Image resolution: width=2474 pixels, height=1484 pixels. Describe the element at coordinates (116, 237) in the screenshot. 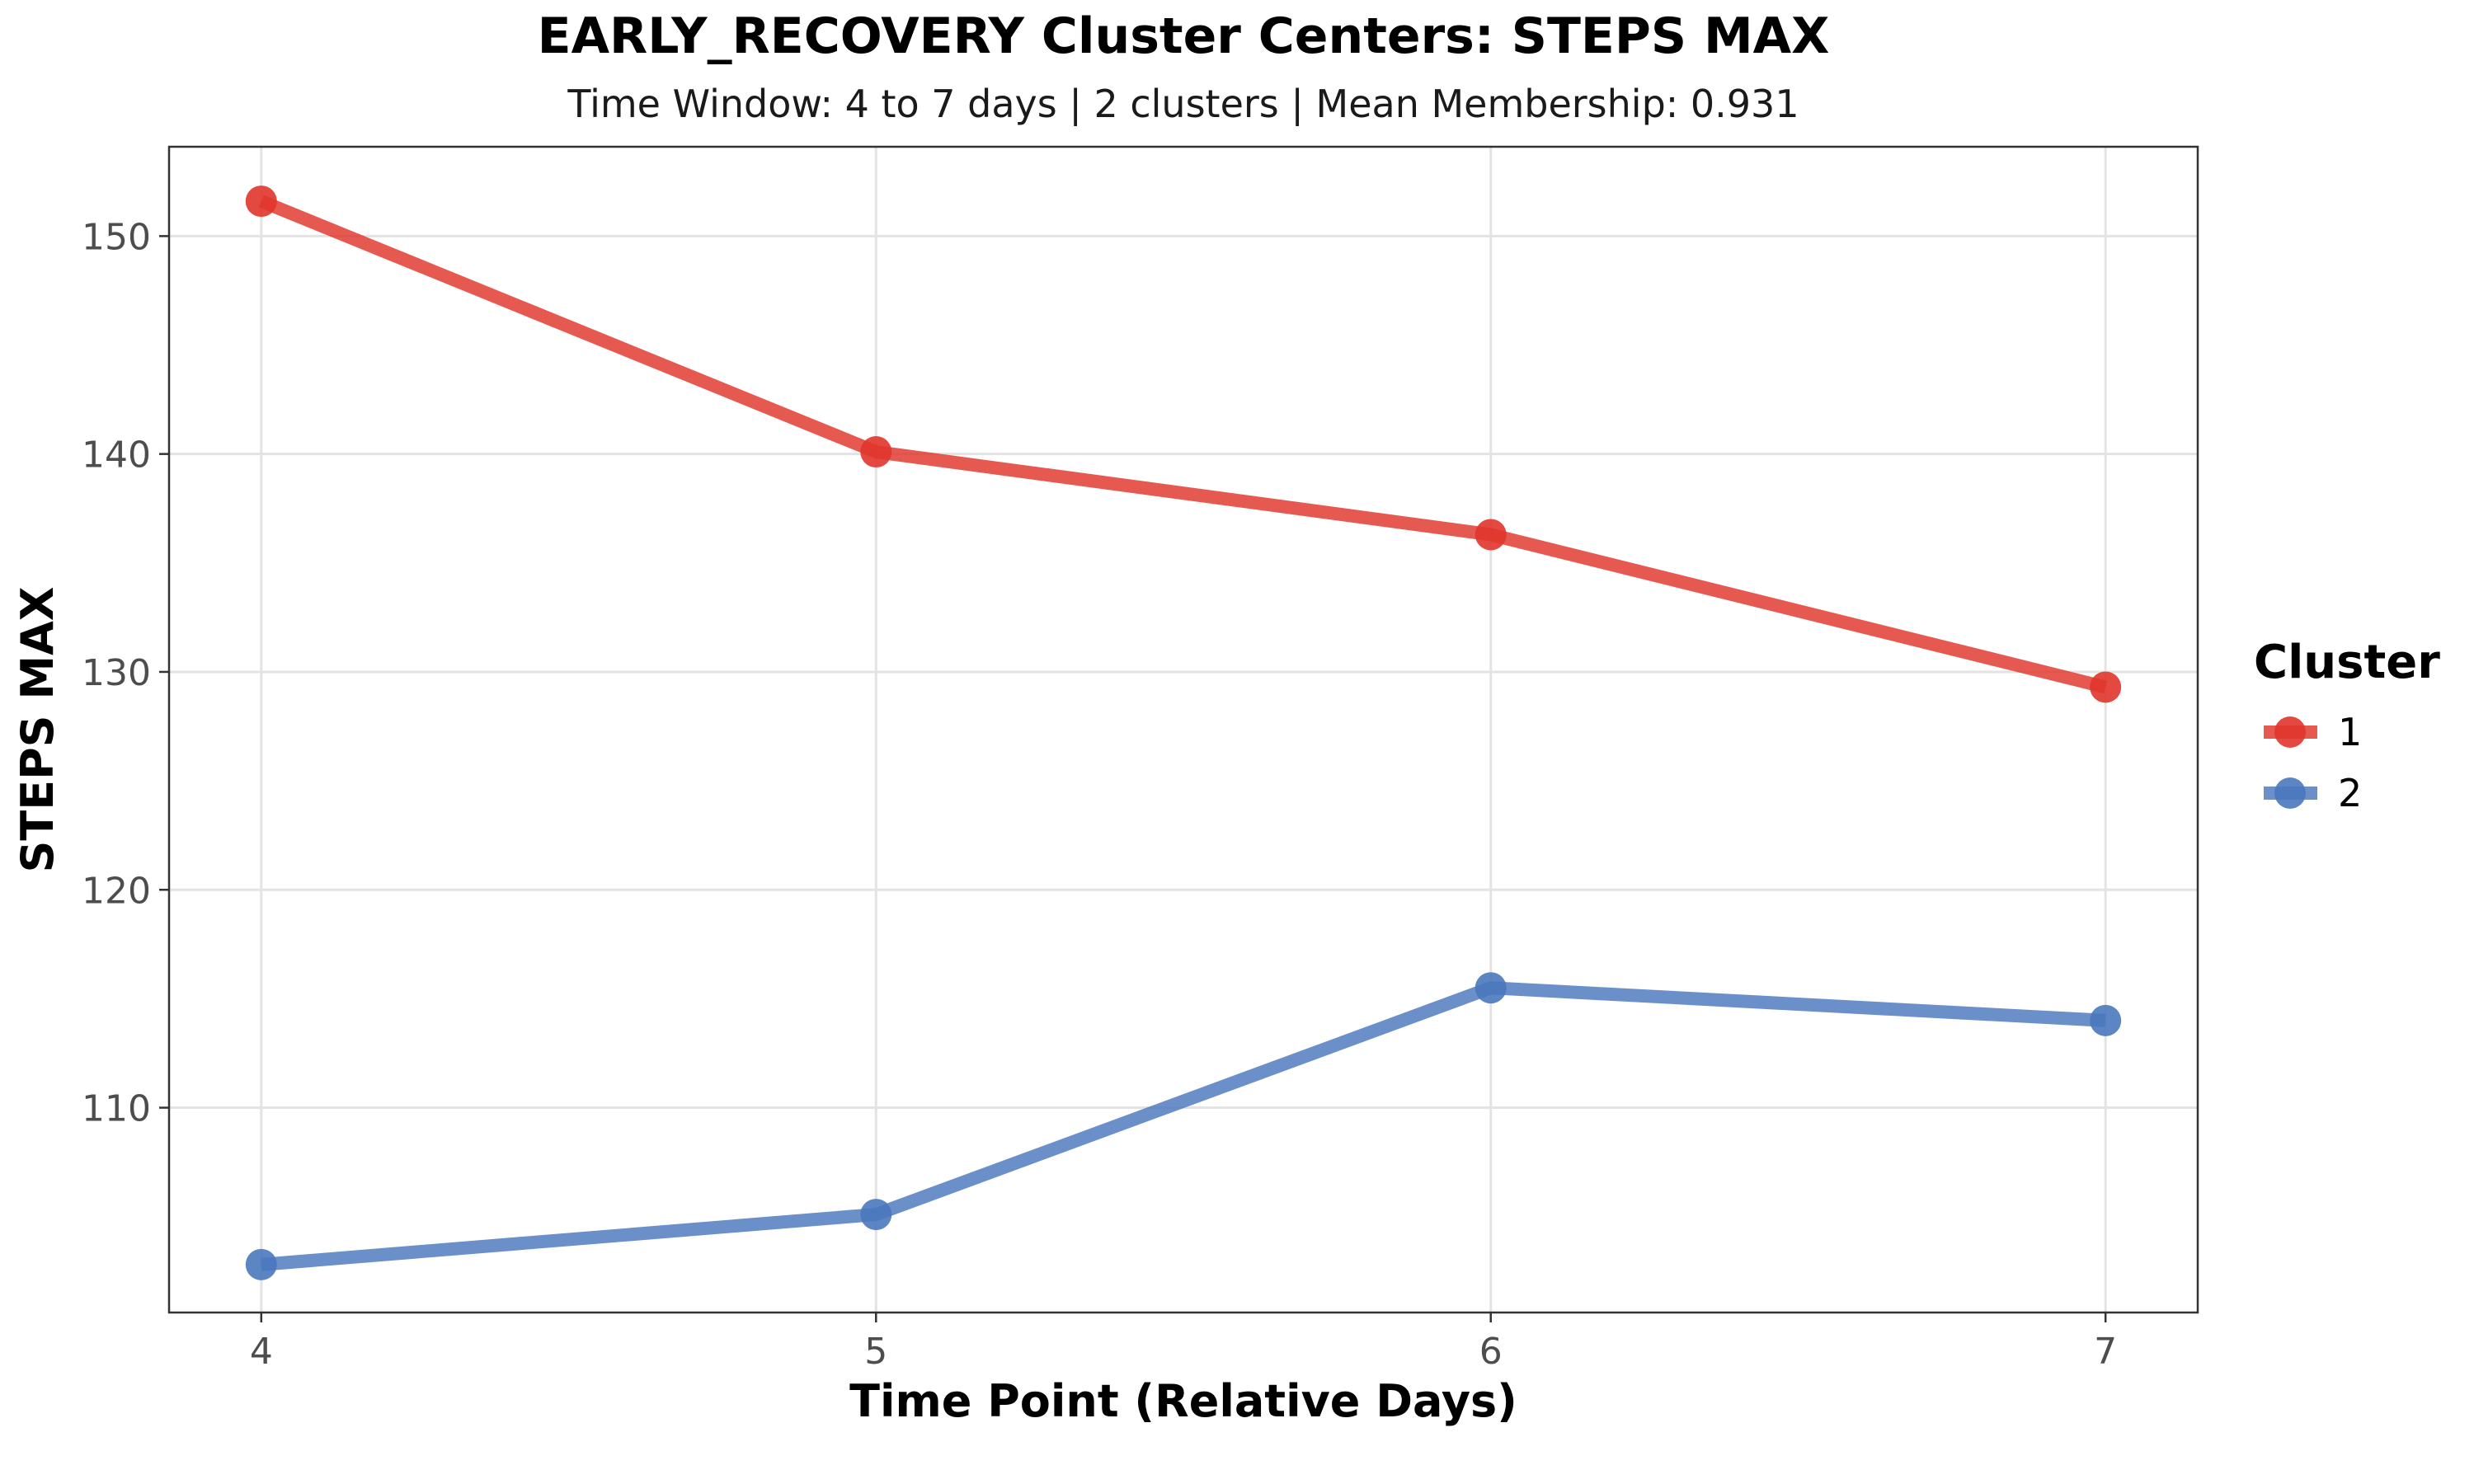

I see `y-tick-label: 150` at that location.